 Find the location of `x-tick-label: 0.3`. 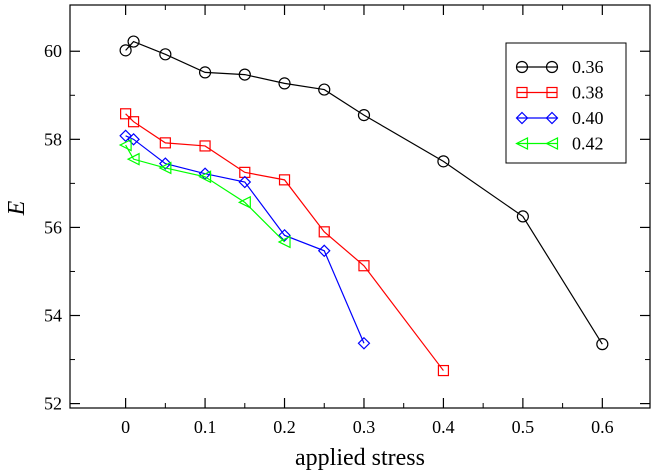

x-tick-label: 0.3 is located at coordinates (364, 427).